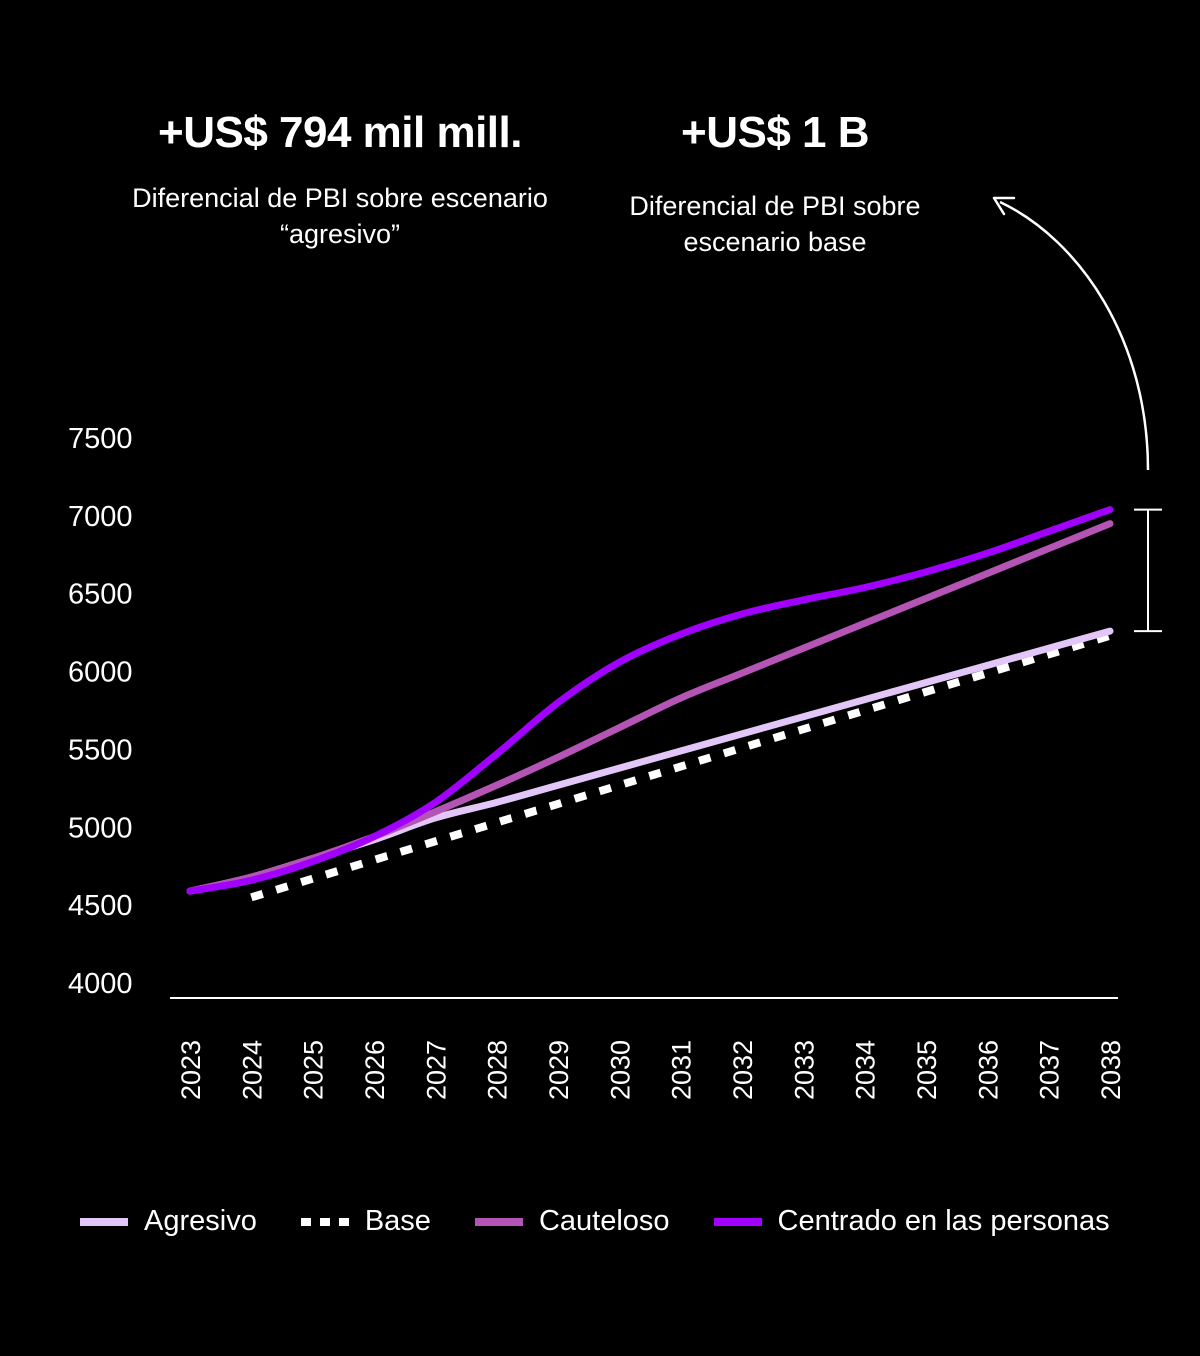 The height and width of the screenshot is (1356, 1200). I want to click on legend-label-cauteloso: Cauteloso, so click(604, 1221).